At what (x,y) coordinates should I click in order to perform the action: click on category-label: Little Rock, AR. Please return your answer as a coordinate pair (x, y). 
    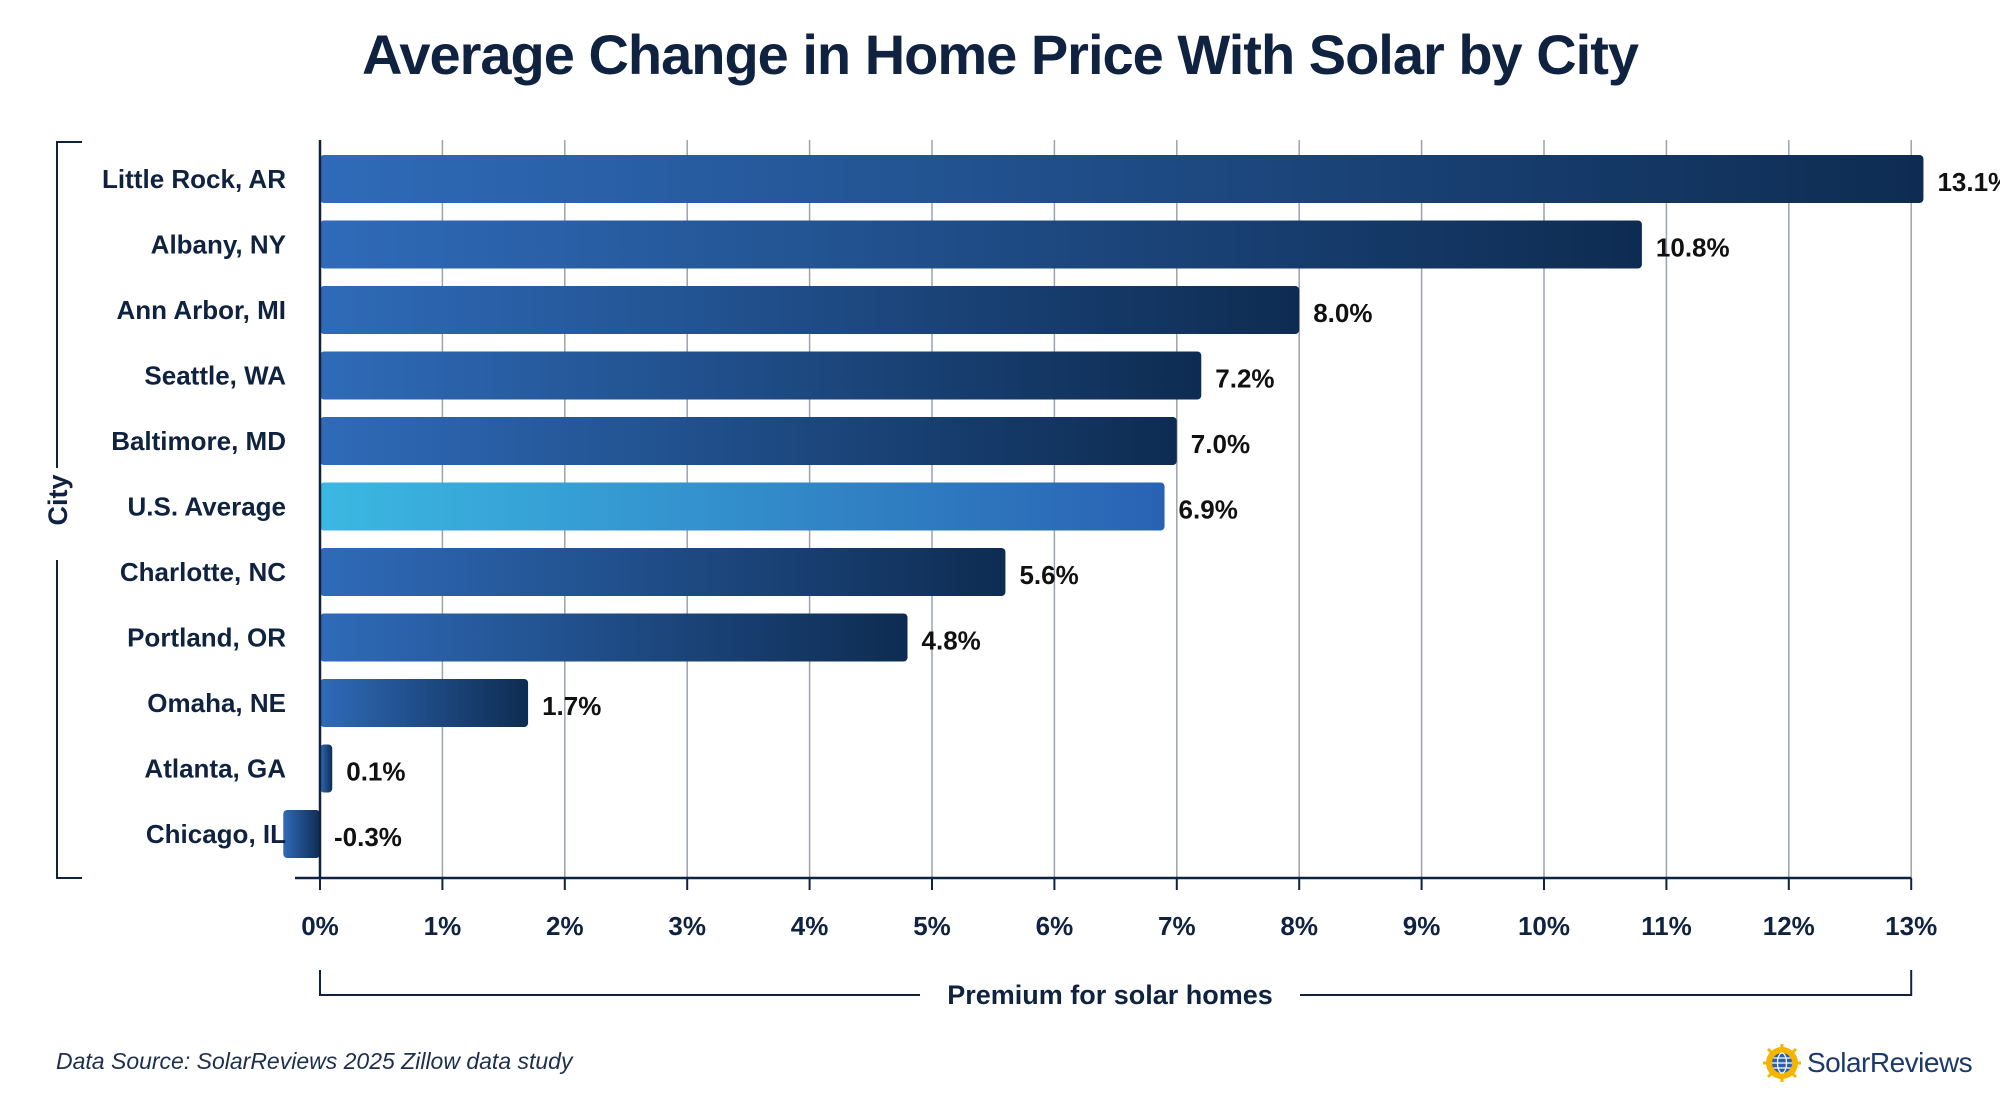
    Looking at the image, I should click on (194, 179).